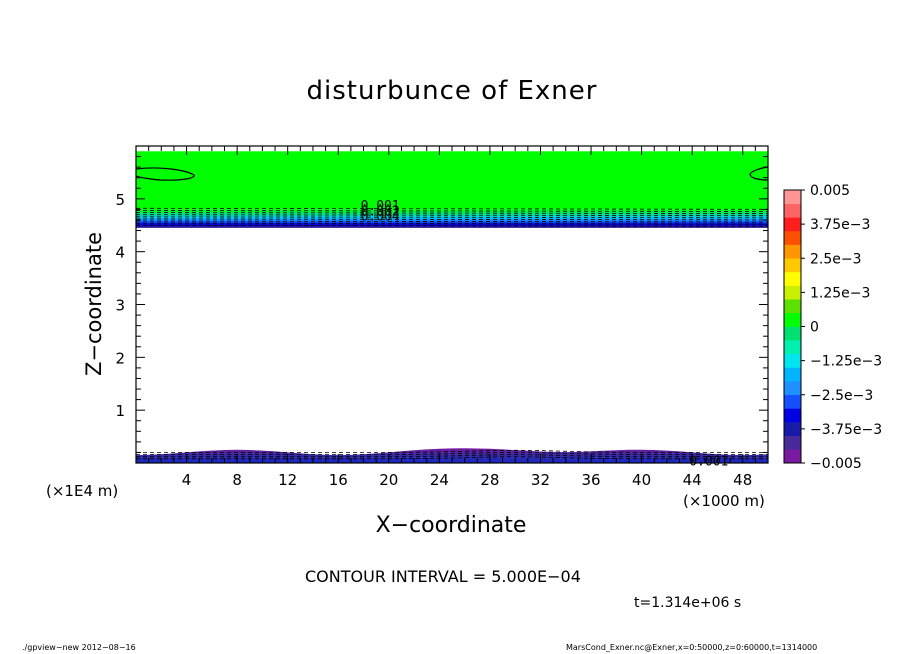  I want to click on z-tick-label: 1, so click(120, 411).